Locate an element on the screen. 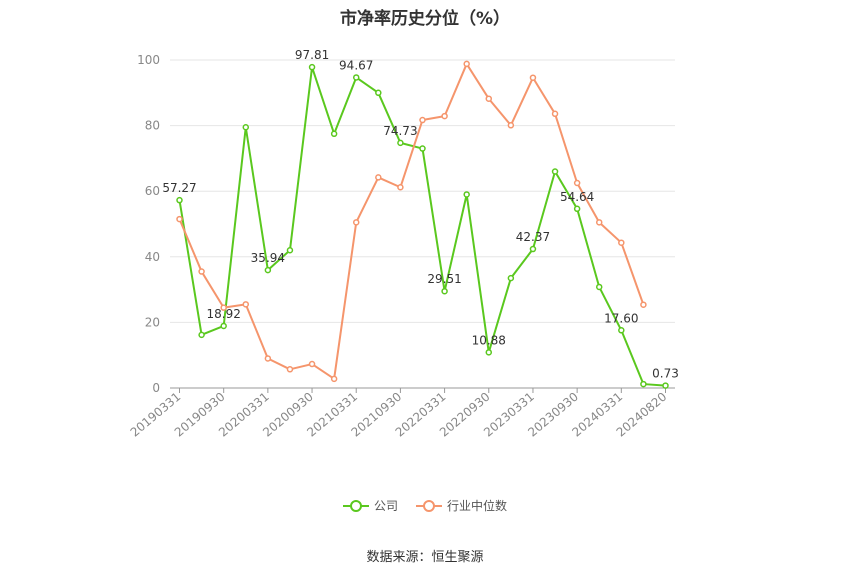  legend-label-industry-median: 行业中位数 is located at coordinates (477, 506).